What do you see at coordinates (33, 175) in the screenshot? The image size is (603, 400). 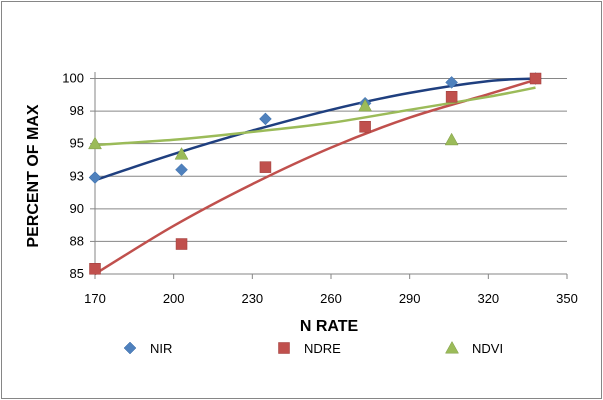 I see `y-axis-title: PERCENT OF MAX` at bounding box center [33, 175].